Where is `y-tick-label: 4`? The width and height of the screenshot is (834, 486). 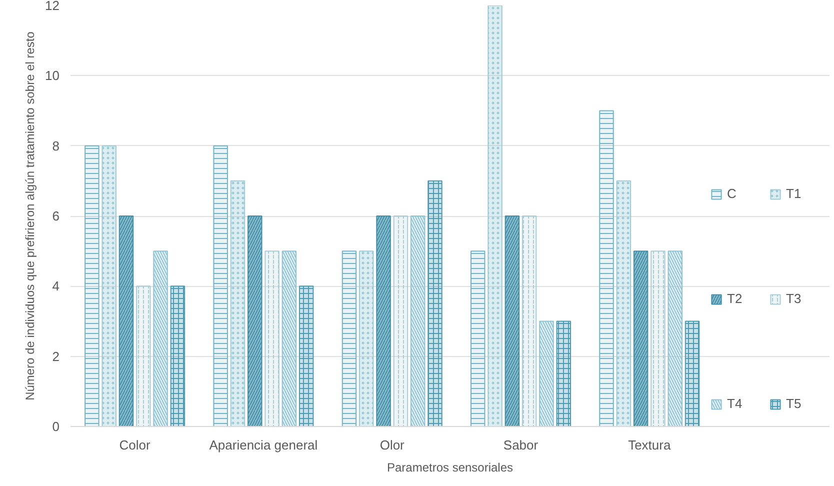
y-tick-label: 4 is located at coordinates (56, 286).